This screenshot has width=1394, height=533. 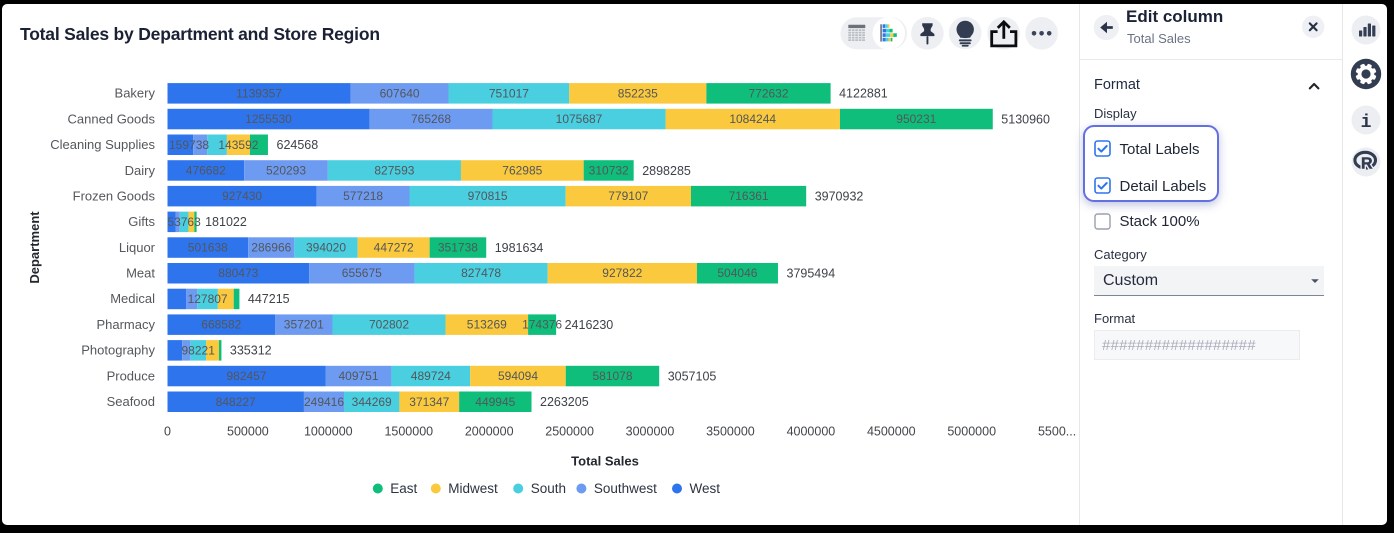 I want to click on svg-text: 779107, so click(x=628, y=196).